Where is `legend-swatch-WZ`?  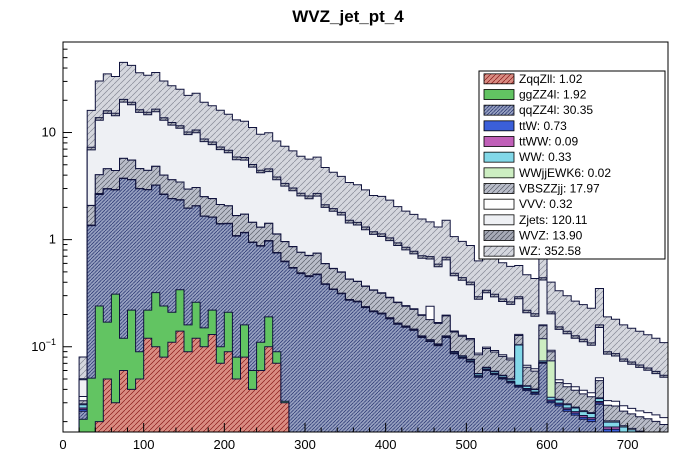 legend-swatch-WZ is located at coordinates (499, 251).